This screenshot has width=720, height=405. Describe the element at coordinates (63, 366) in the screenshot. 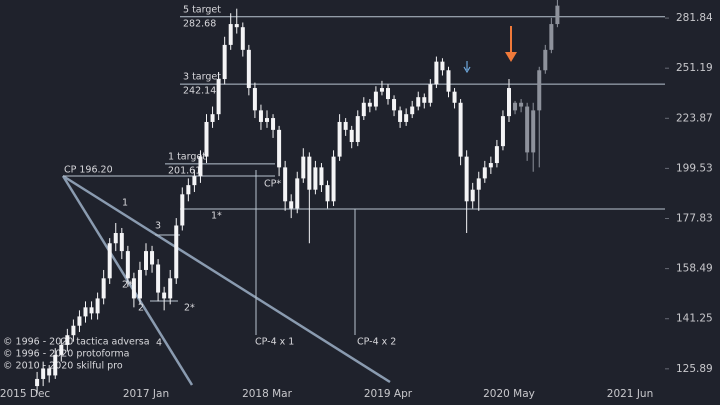

I see `credit: © 2010 - 2020 skilful pro` at that location.